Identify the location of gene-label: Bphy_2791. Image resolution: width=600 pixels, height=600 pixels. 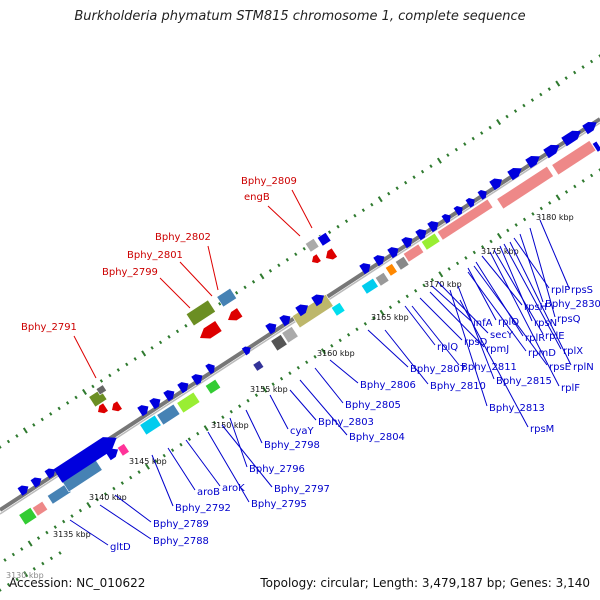
(49, 327).